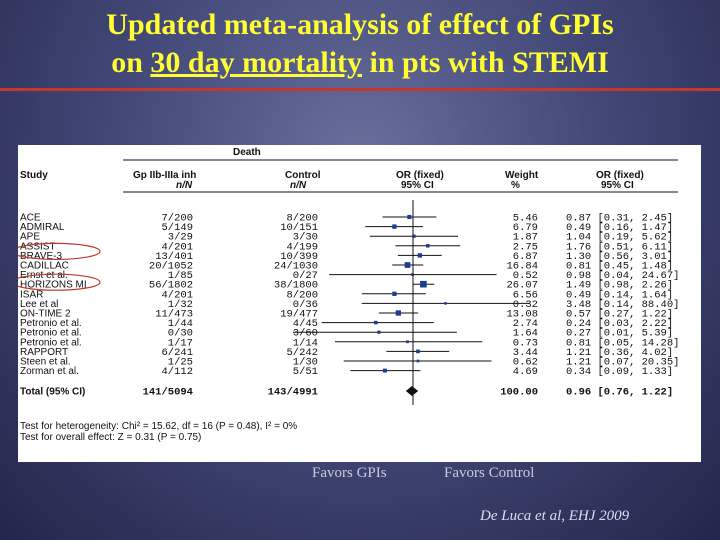  I want to click on or-ci-text: 1.30 [0.56, 3.01], so click(619, 257).